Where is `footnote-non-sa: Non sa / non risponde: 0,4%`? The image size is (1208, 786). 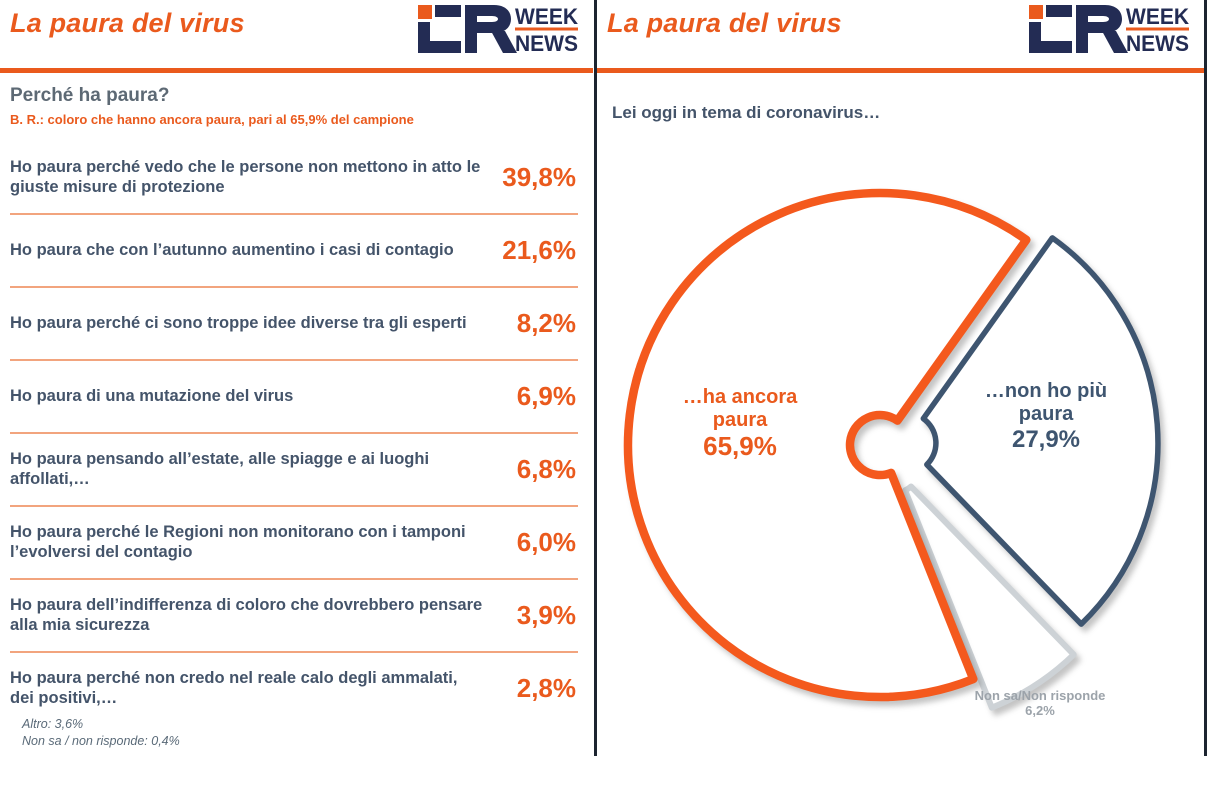 footnote-non-sa: Non sa / non risponde: 0,4% is located at coordinates (101, 740).